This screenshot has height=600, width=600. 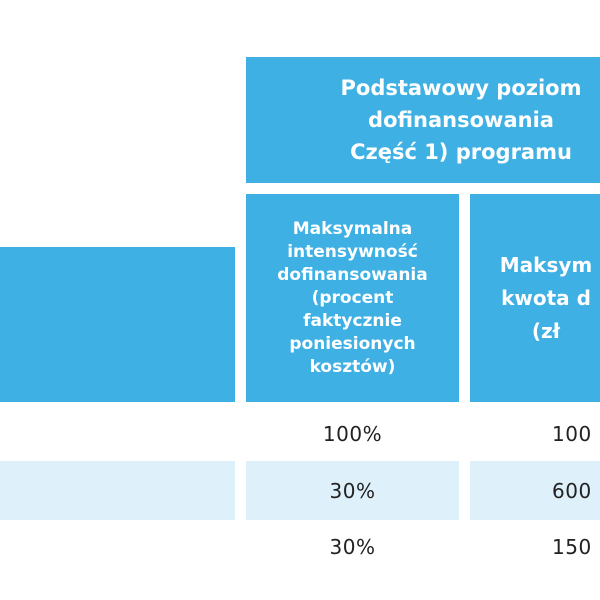 What do you see at coordinates (352, 547) in the screenshot?
I see `table-row-3-intensity: 30%` at bounding box center [352, 547].